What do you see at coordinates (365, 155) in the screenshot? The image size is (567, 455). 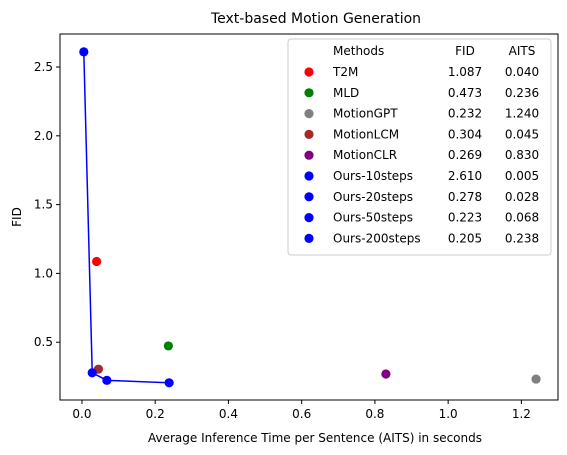 I see `legend-method-name: MotionCLR` at bounding box center [365, 155].